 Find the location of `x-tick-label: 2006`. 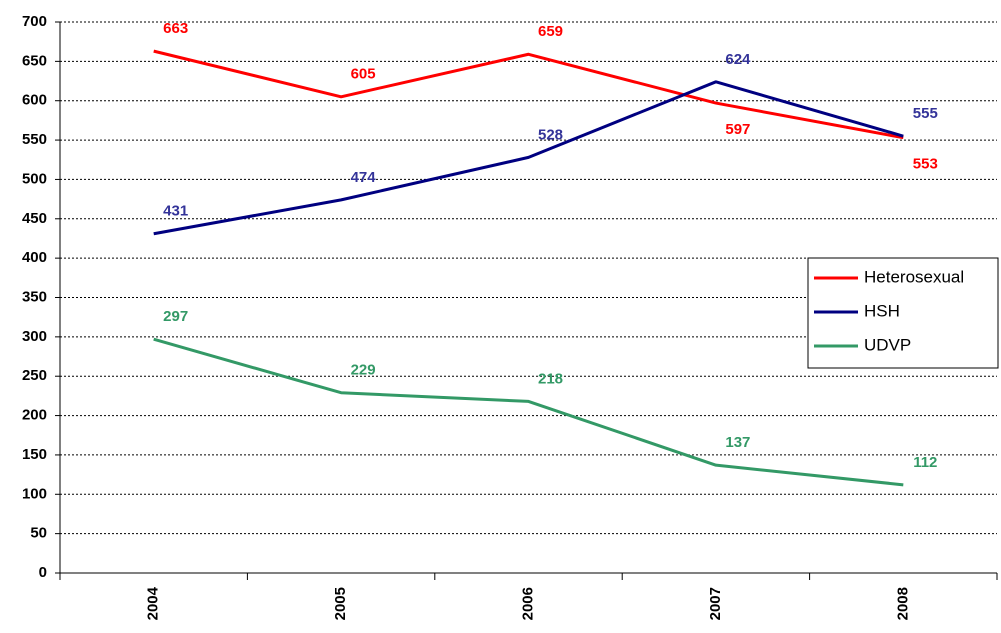

x-tick-label: 2006 is located at coordinates (527, 603).